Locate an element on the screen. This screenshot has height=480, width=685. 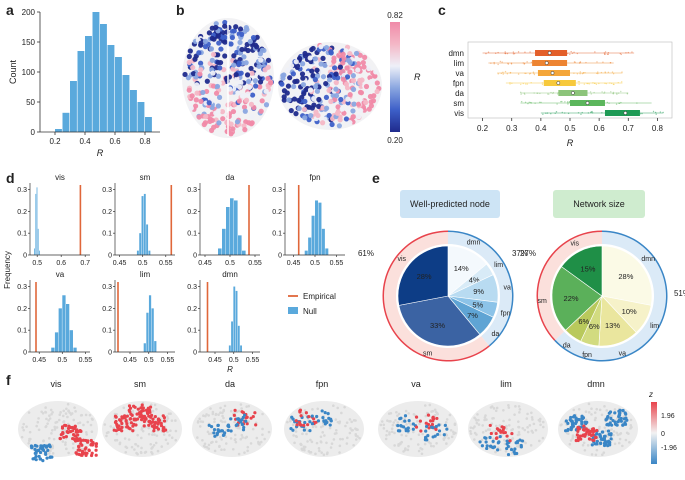
colorbar-max: 0.82 is located at coordinates (395, 15).